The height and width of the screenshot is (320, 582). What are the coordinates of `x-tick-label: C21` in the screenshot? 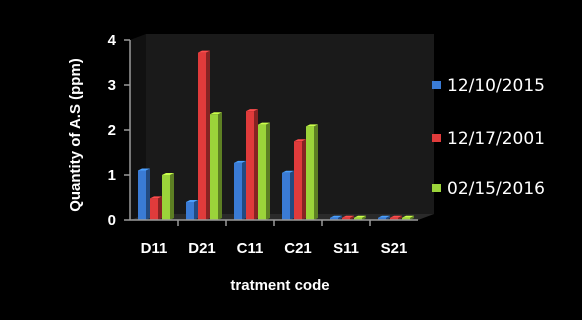 It's located at (298, 248).